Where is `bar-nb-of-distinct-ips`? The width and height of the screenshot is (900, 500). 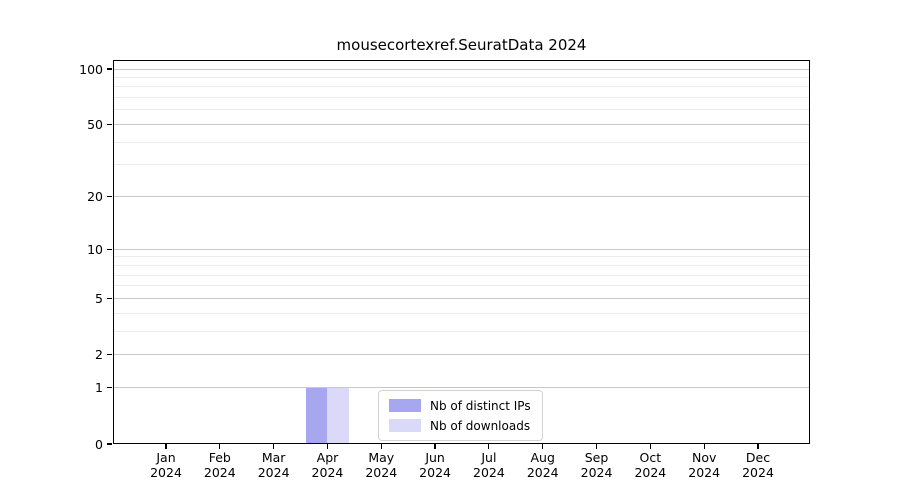
bar-nb-of-distinct-ips is located at coordinates (316, 415).